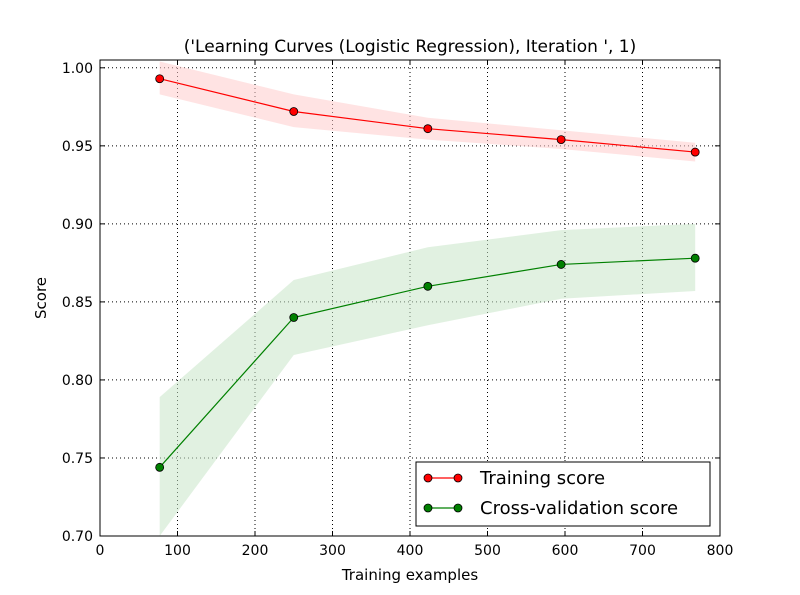 This screenshot has width=800, height=595. I want to click on x-tick-label: 700, so click(642, 551).